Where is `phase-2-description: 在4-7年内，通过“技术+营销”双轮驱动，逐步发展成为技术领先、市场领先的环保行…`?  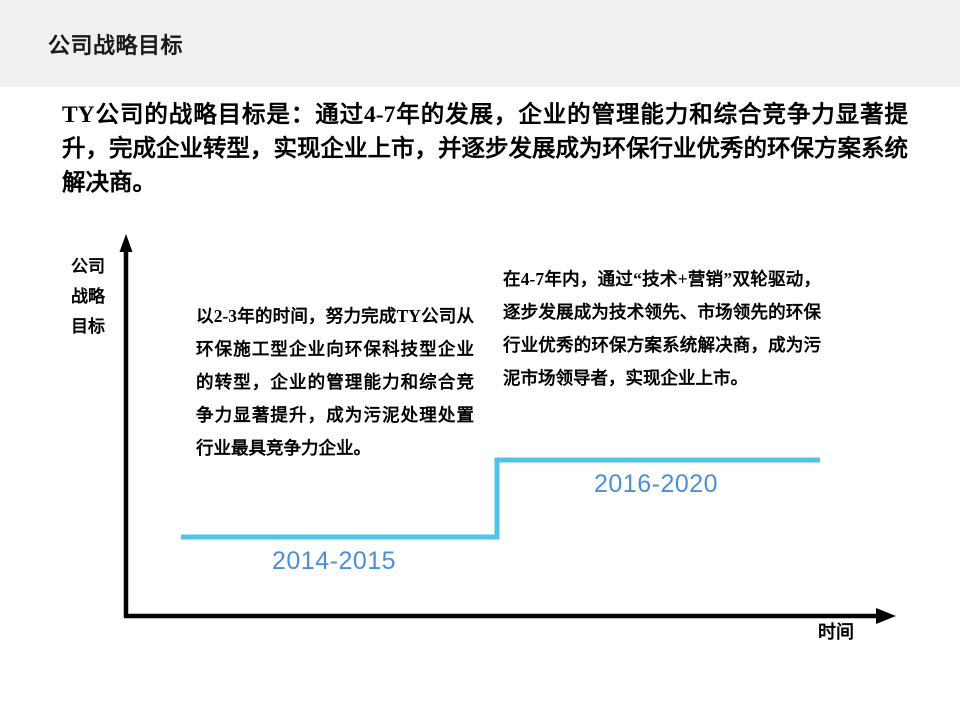 phase-2-description: 在4-7年内，通过“技术+营销”双轮驱动，逐步发展成为技术领先、市场领先的环保行… is located at coordinates (662, 328).